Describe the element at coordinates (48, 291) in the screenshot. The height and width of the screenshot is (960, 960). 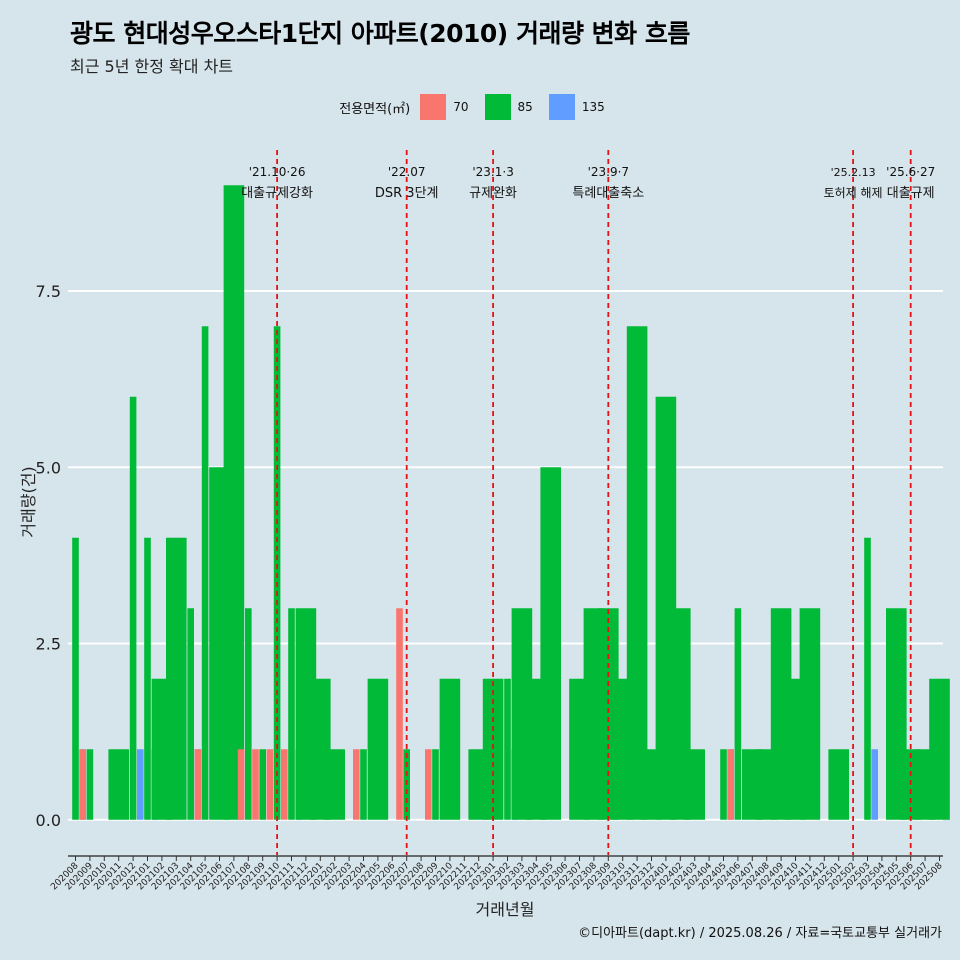
I see `y-tick-label: 7.5` at that location.